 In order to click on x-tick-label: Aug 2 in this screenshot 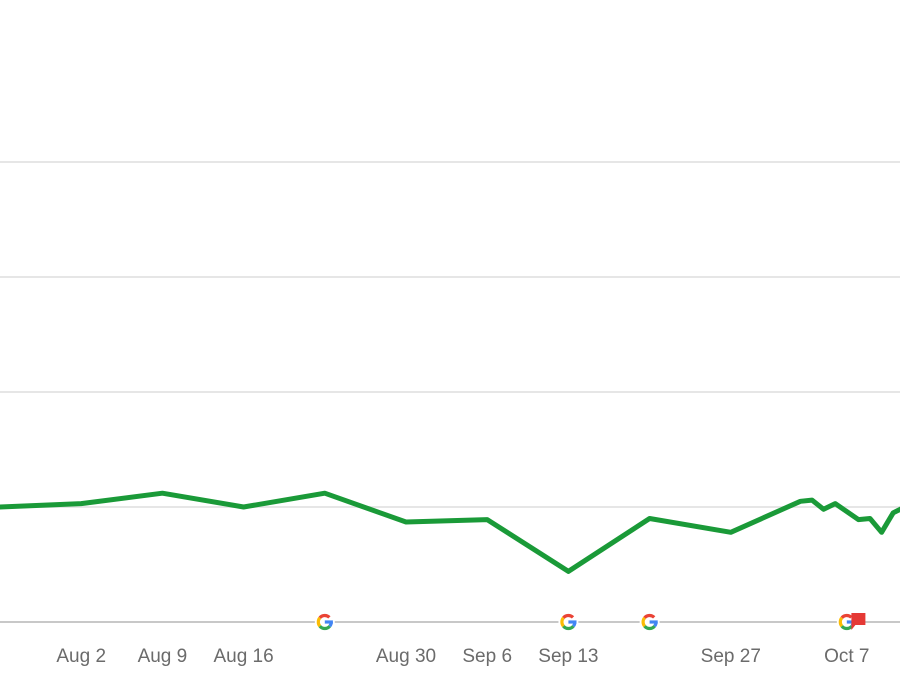, I will do `click(81, 656)`.